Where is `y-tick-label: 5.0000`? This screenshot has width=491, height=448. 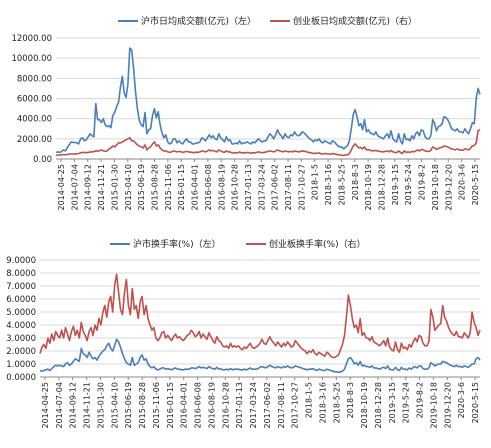 y-tick-label: 5.0000 is located at coordinates (21, 313).